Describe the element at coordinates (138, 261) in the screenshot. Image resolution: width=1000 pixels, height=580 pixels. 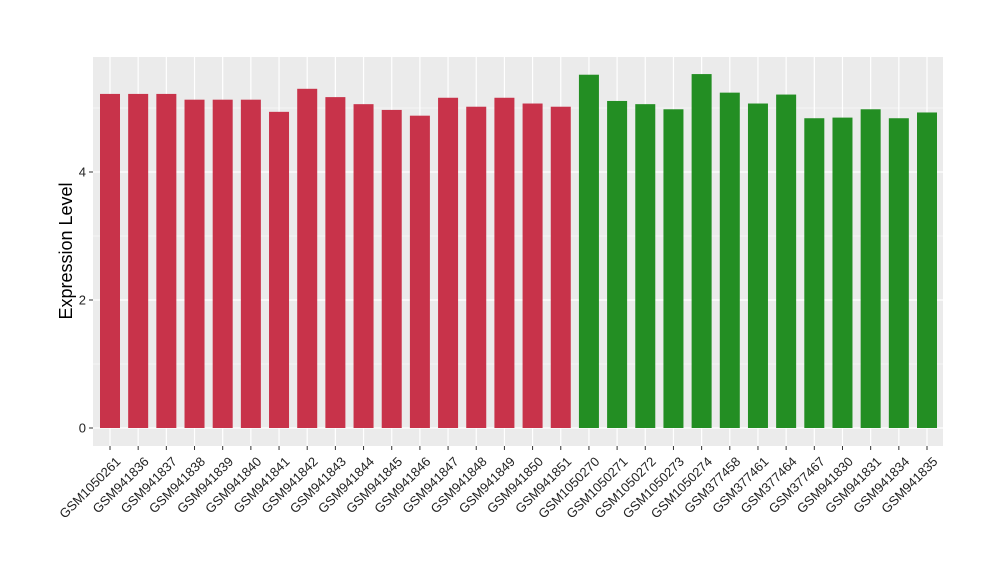
I see `bar-GSM941836` at that location.